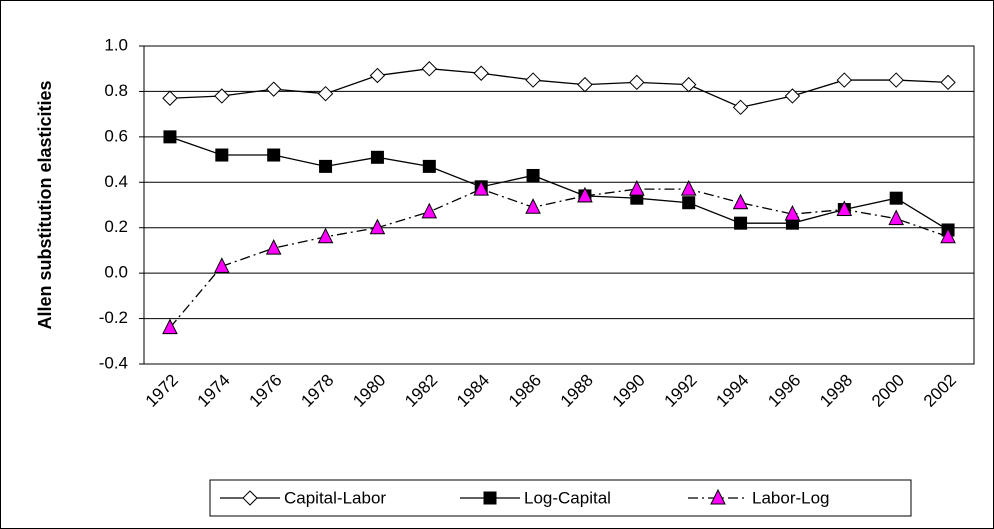 This screenshot has width=994, height=529. Describe the element at coordinates (335, 497) in the screenshot. I see `legend-label: Capital-Labor` at that location.